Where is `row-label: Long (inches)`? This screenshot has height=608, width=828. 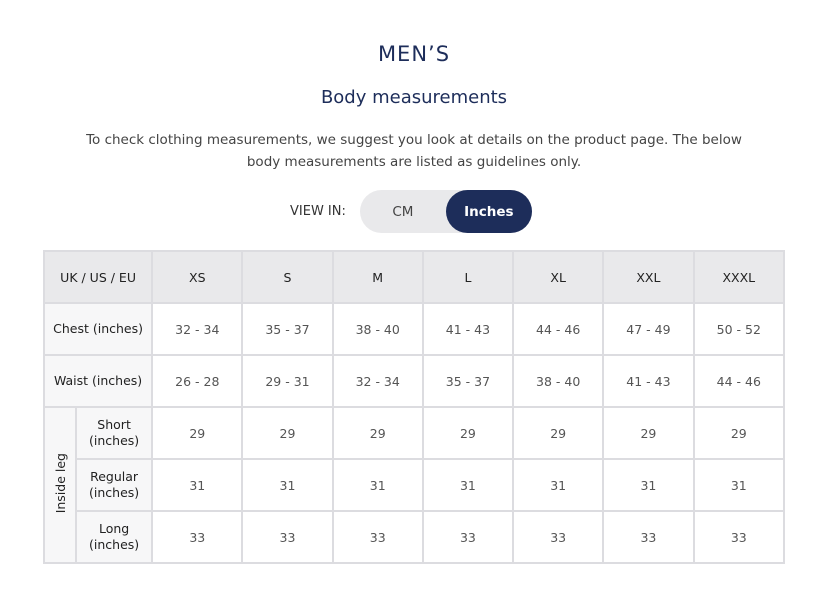
row-label: Long (inches) is located at coordinates (114, 537).